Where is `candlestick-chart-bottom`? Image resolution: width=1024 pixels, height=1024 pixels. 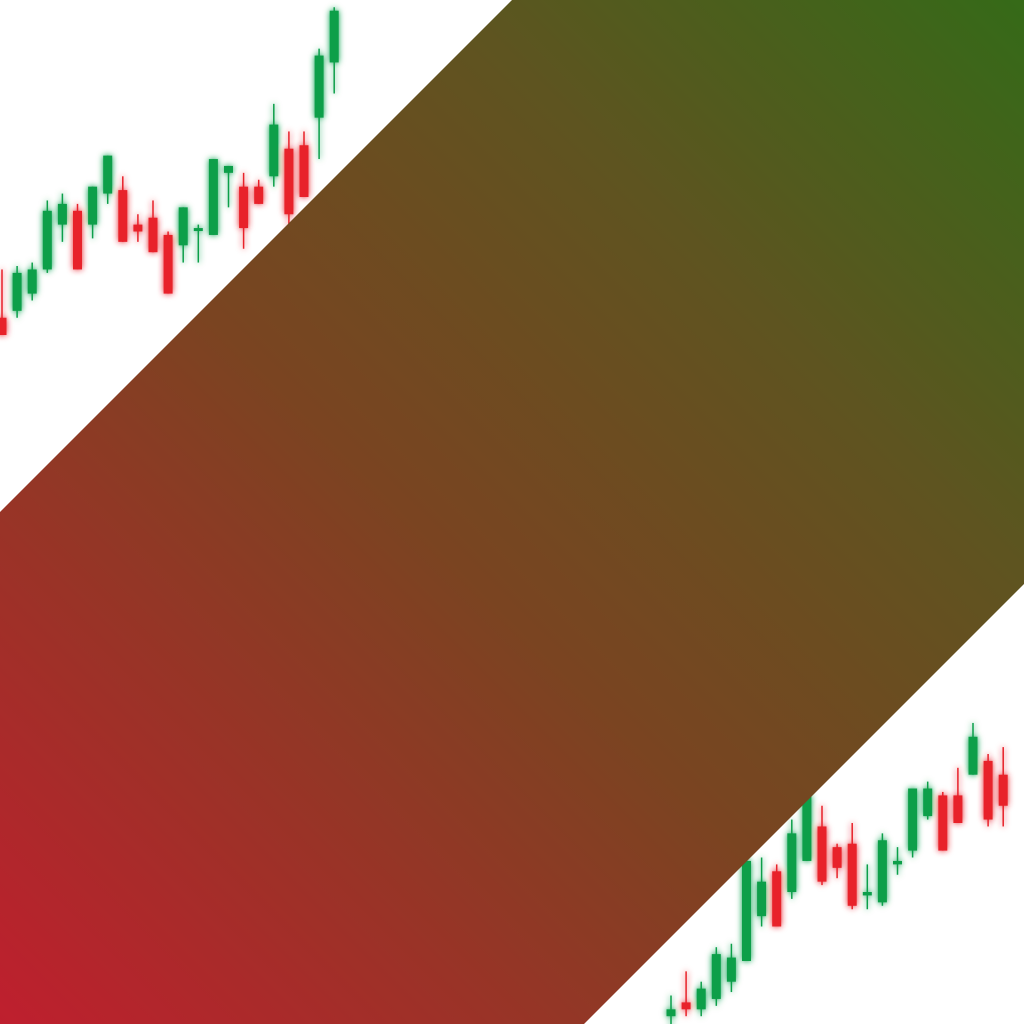
candlestick-chart-bottom is located at coordinates (837, 873).